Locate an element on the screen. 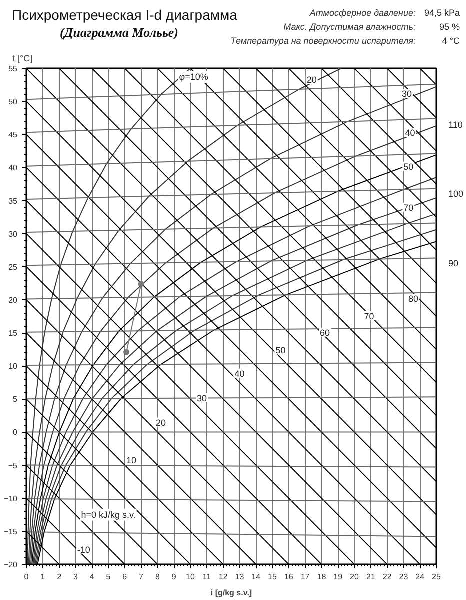  y-tick-label: 0 is located at coordinates (15, 433).